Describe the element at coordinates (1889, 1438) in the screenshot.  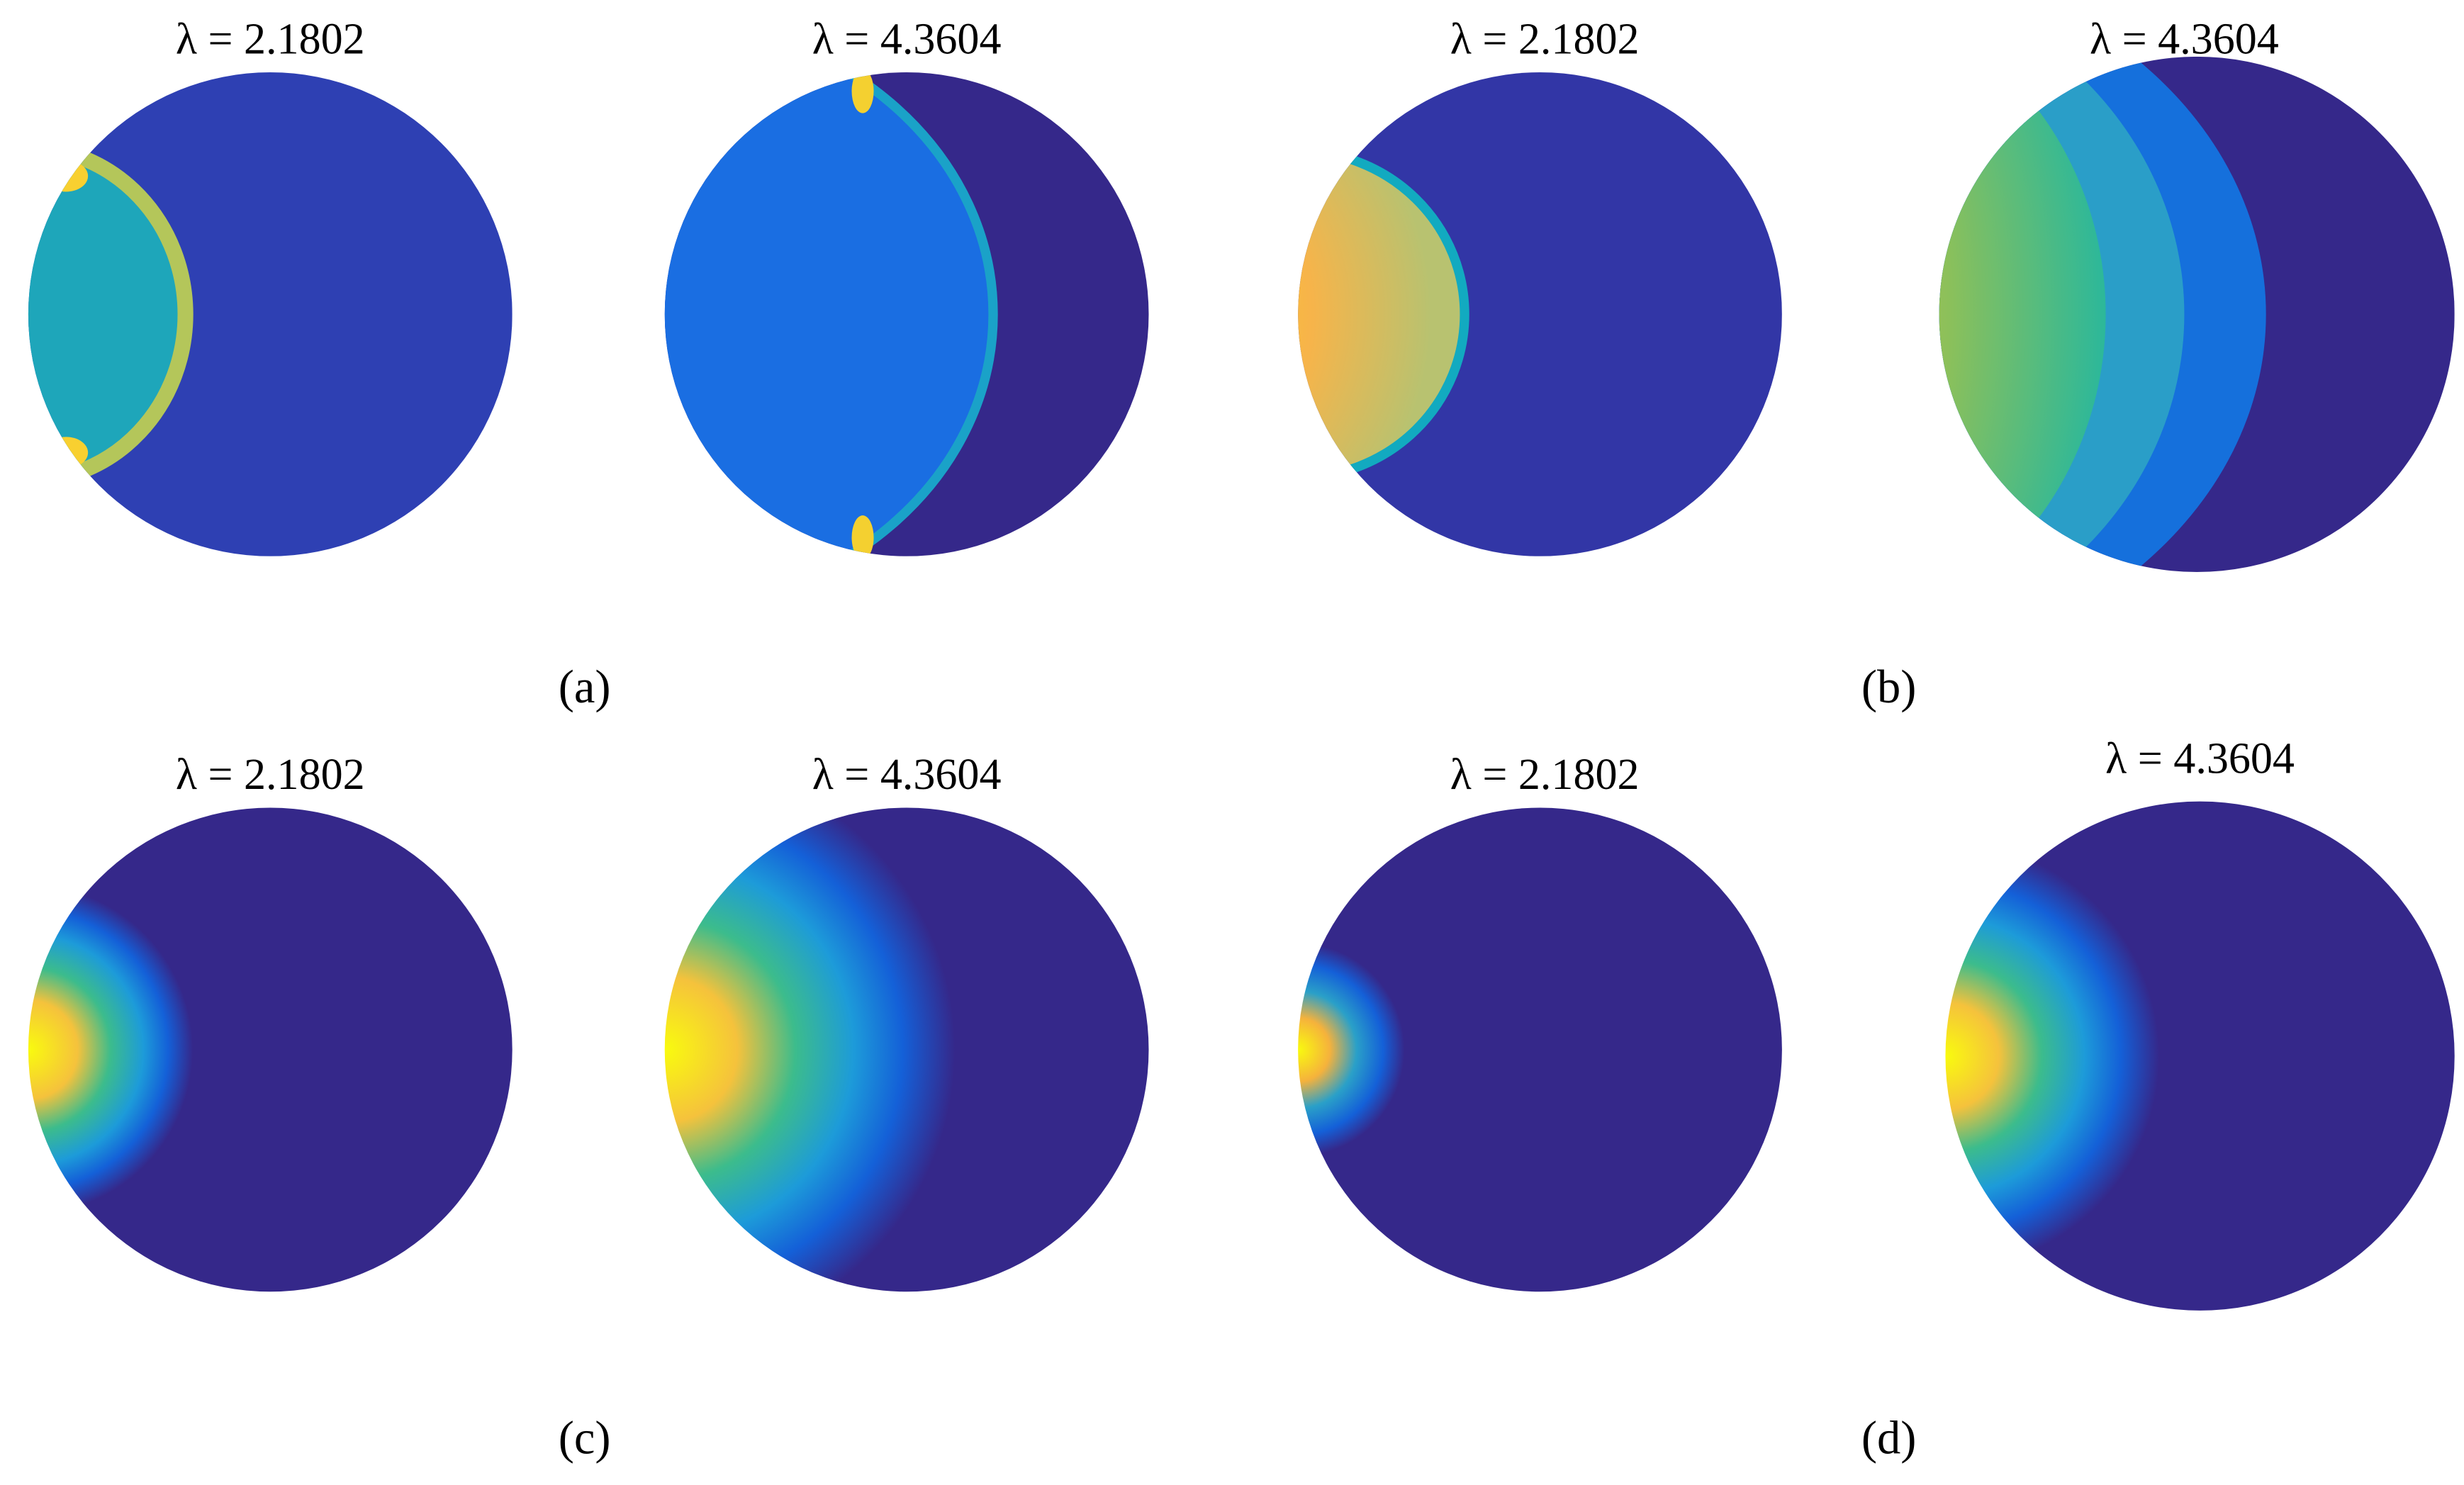
I see `panel-label: (d)` at that location.